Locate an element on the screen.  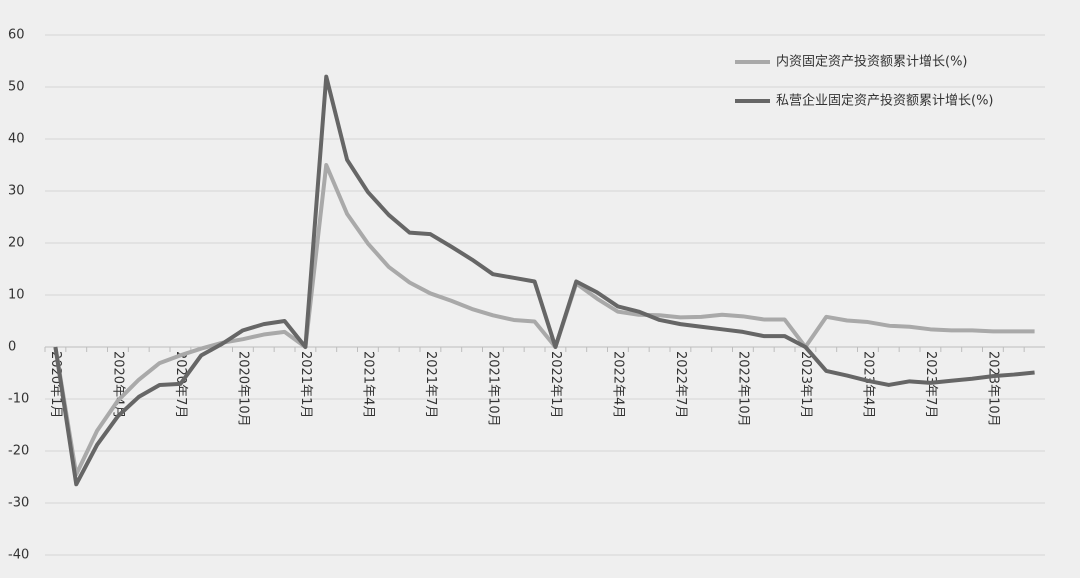
y-tick-label: 50 is located at coordinates (16, 87).